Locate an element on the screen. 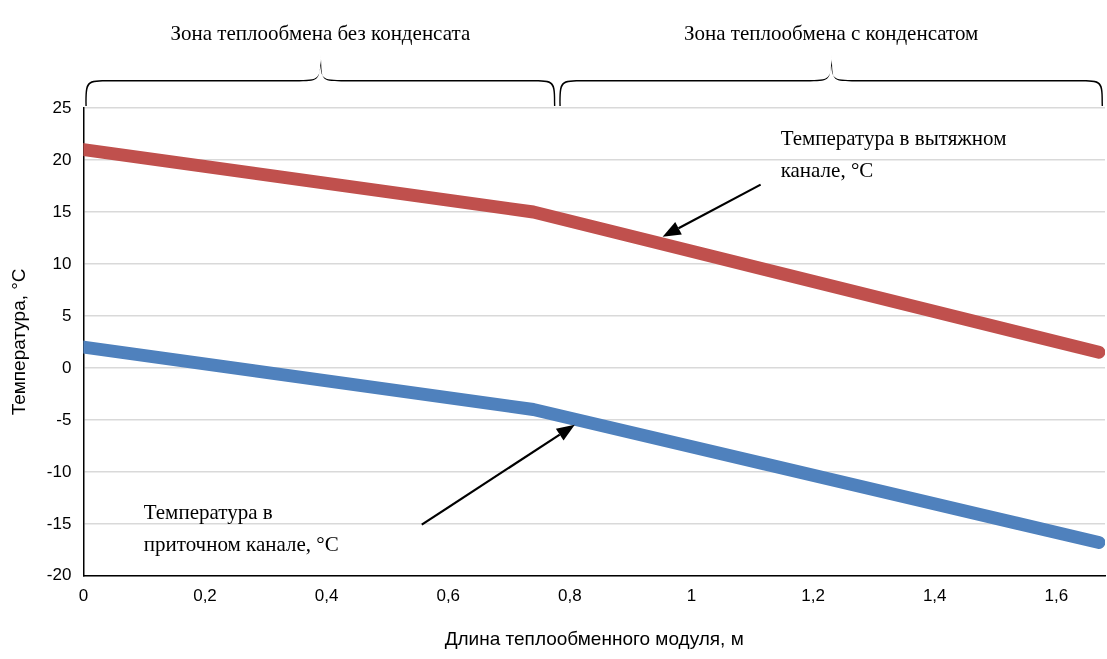 The width and height of the screenshot is (1107, 659). x-axis-title: Длина теплообменного модуля, м is located at coordinates (594, 638).